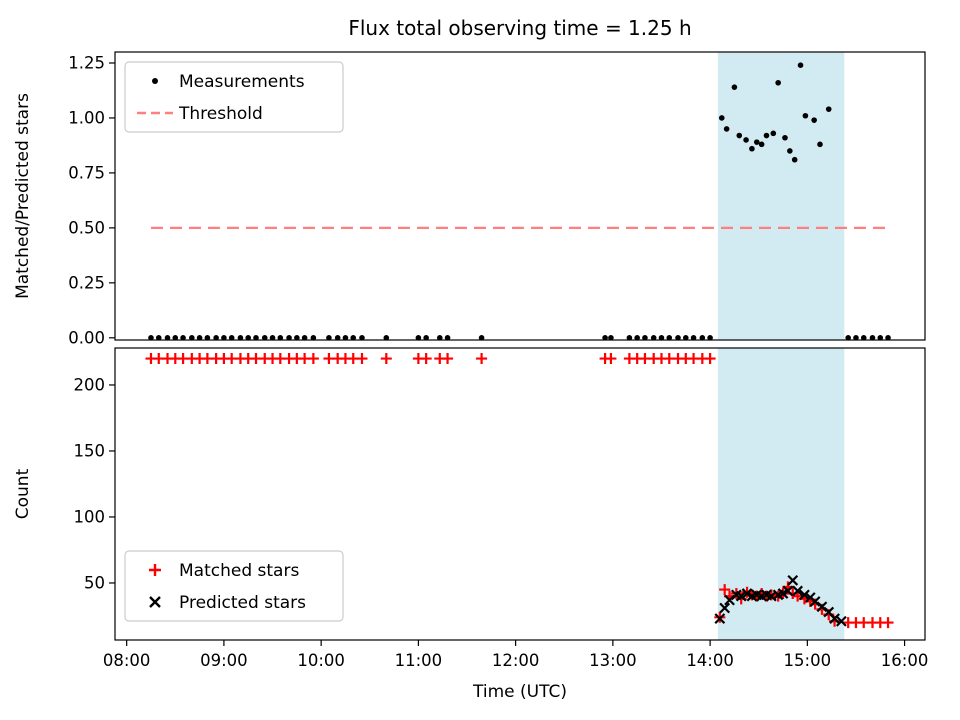 This screenshot has width=960, height=720. What do you see at coordinates (710, 660) in the screenshot?
I see `x-tick-label: 14:00` at bounding box center [710, 660].